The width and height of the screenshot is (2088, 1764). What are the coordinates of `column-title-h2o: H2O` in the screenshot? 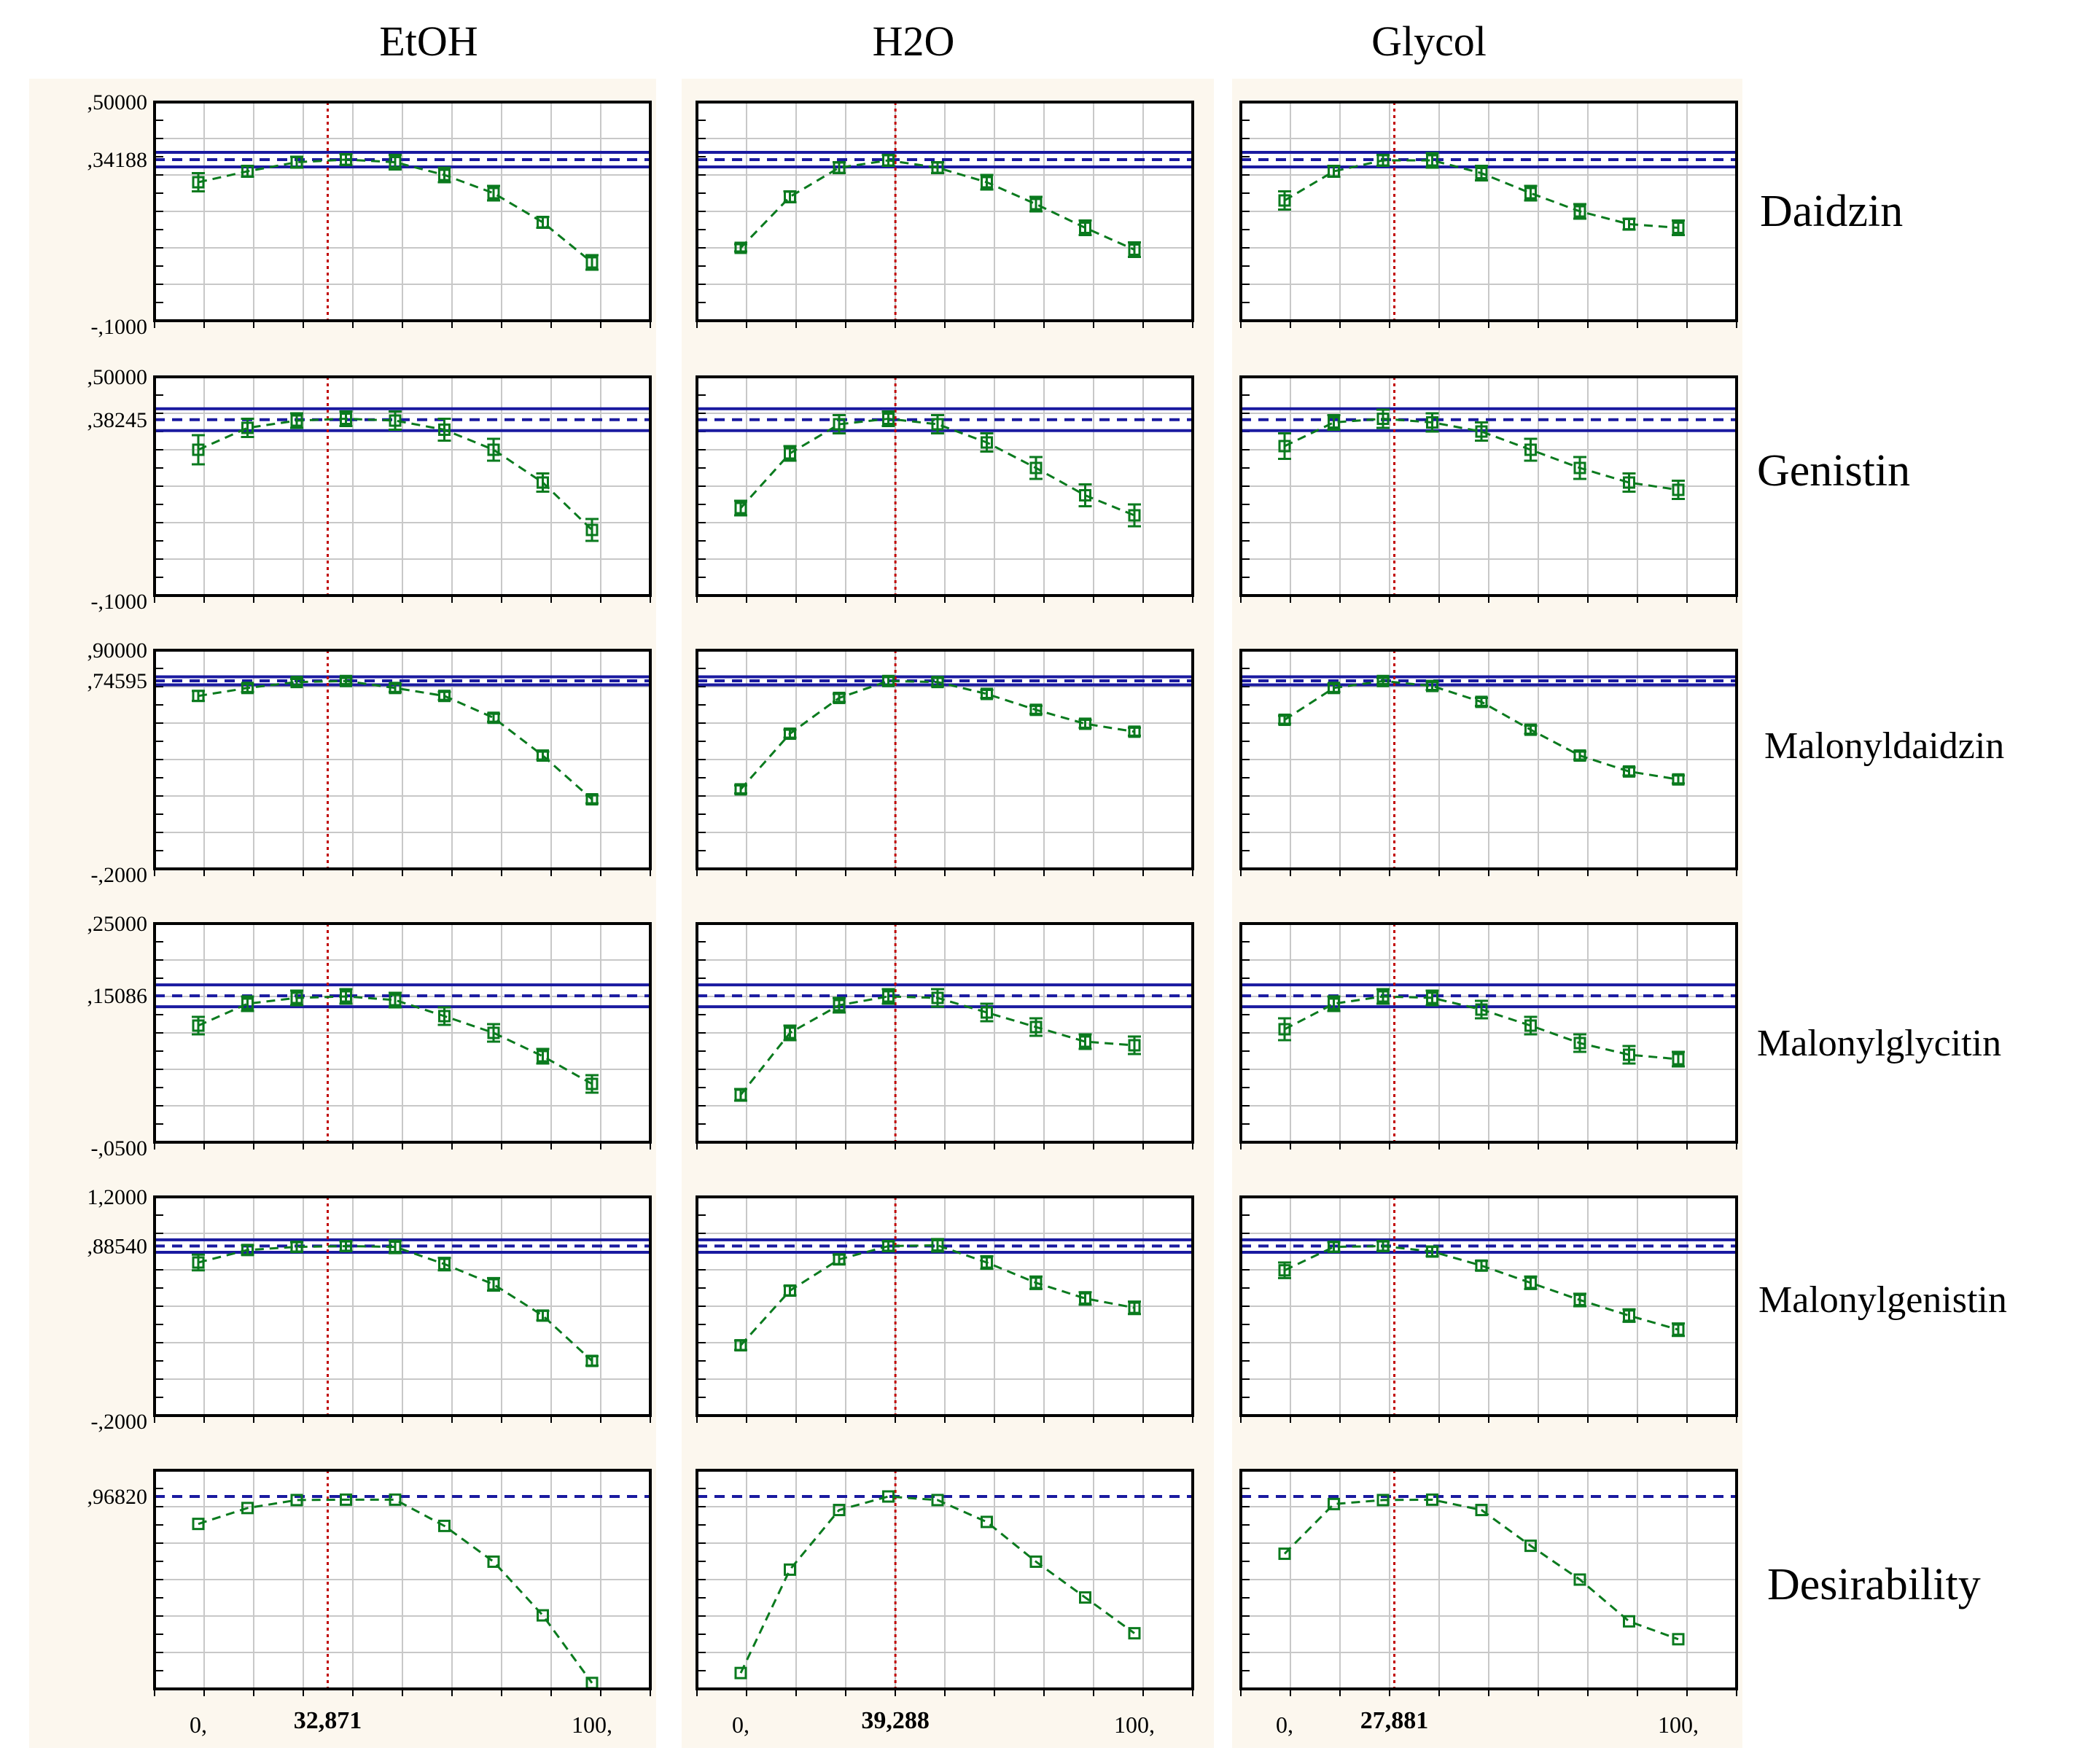 It's located at (914, 41).